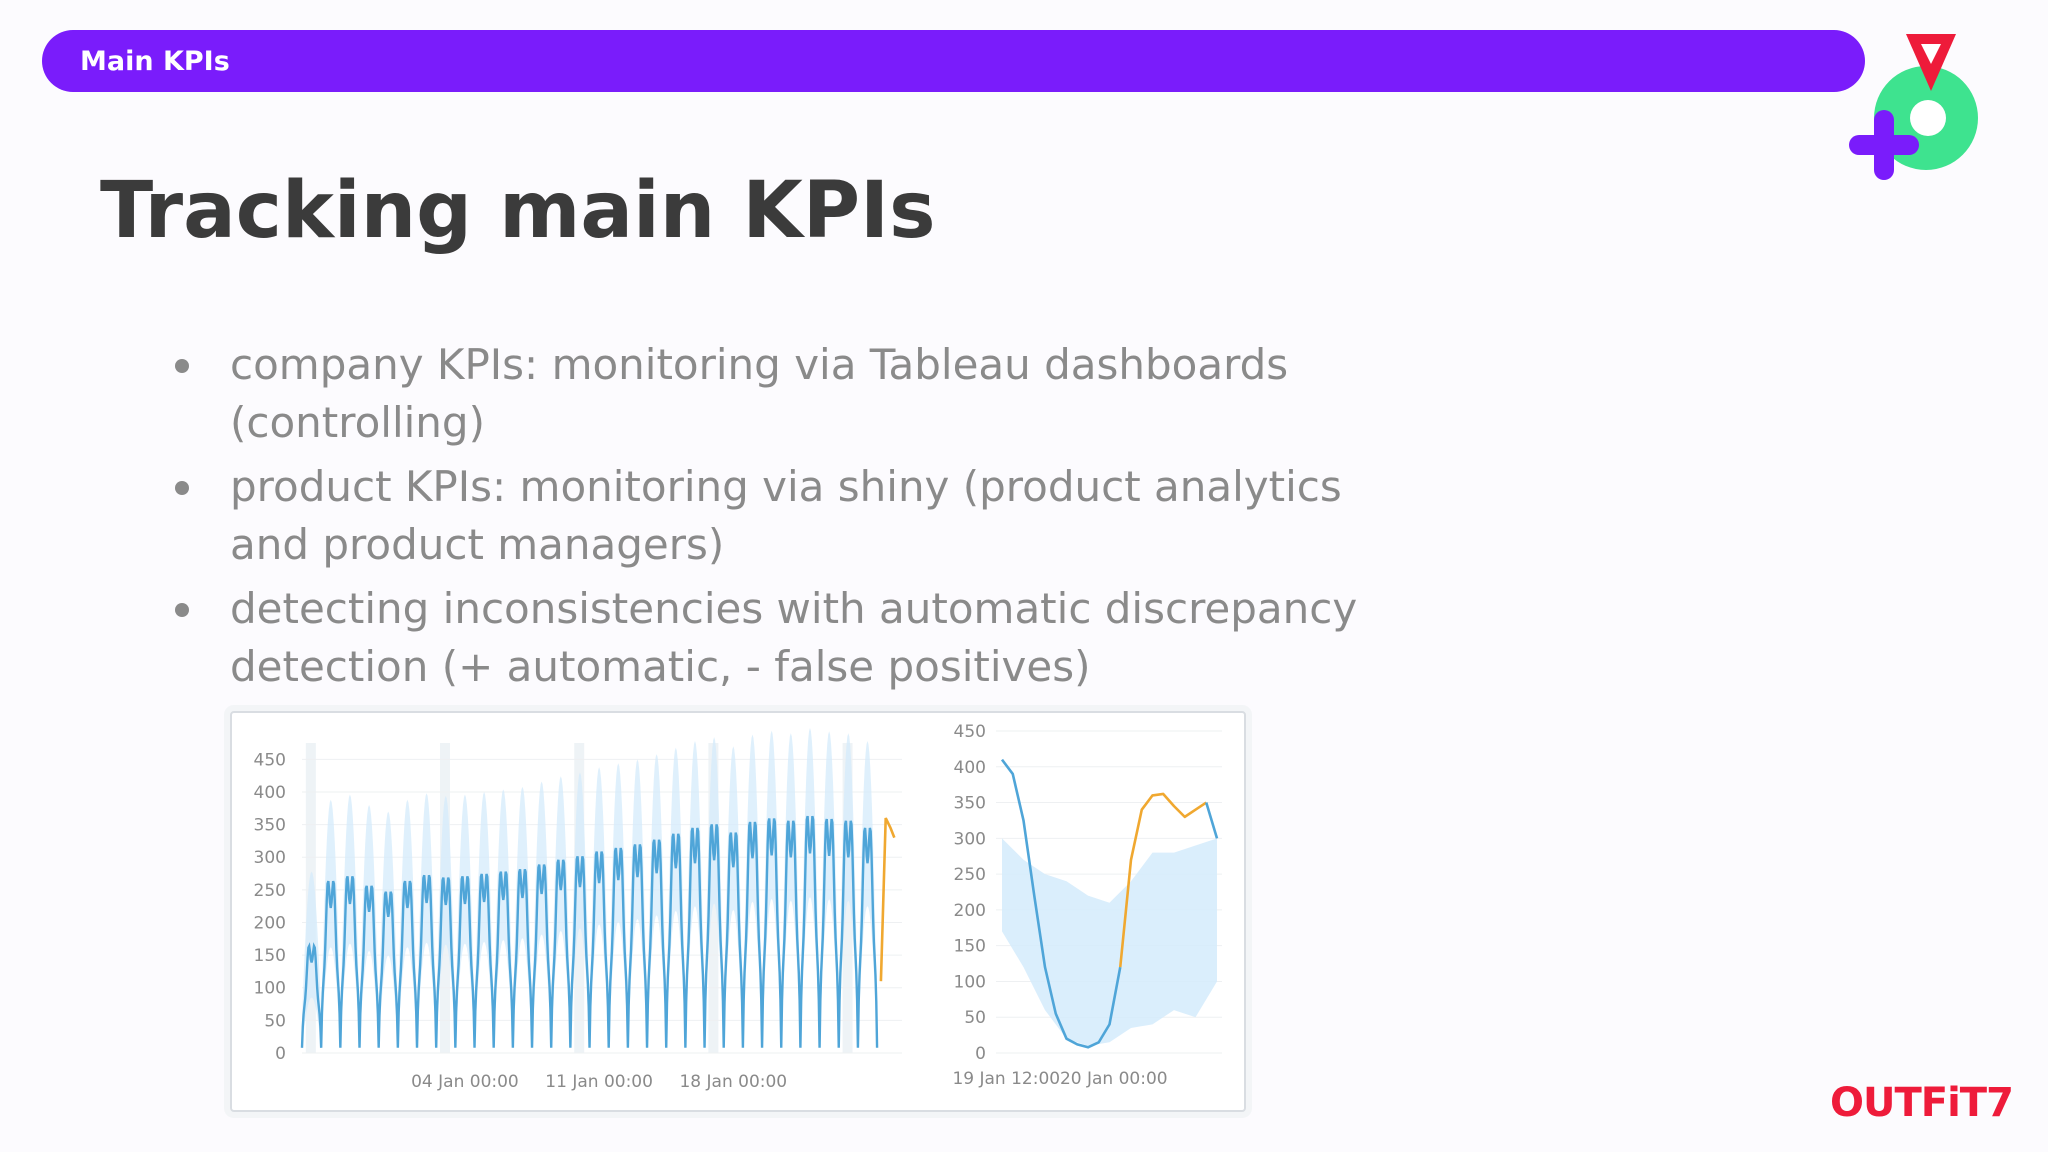  I want to click on brand-wordmark: OUTFiT7, so click(1922, 1103).